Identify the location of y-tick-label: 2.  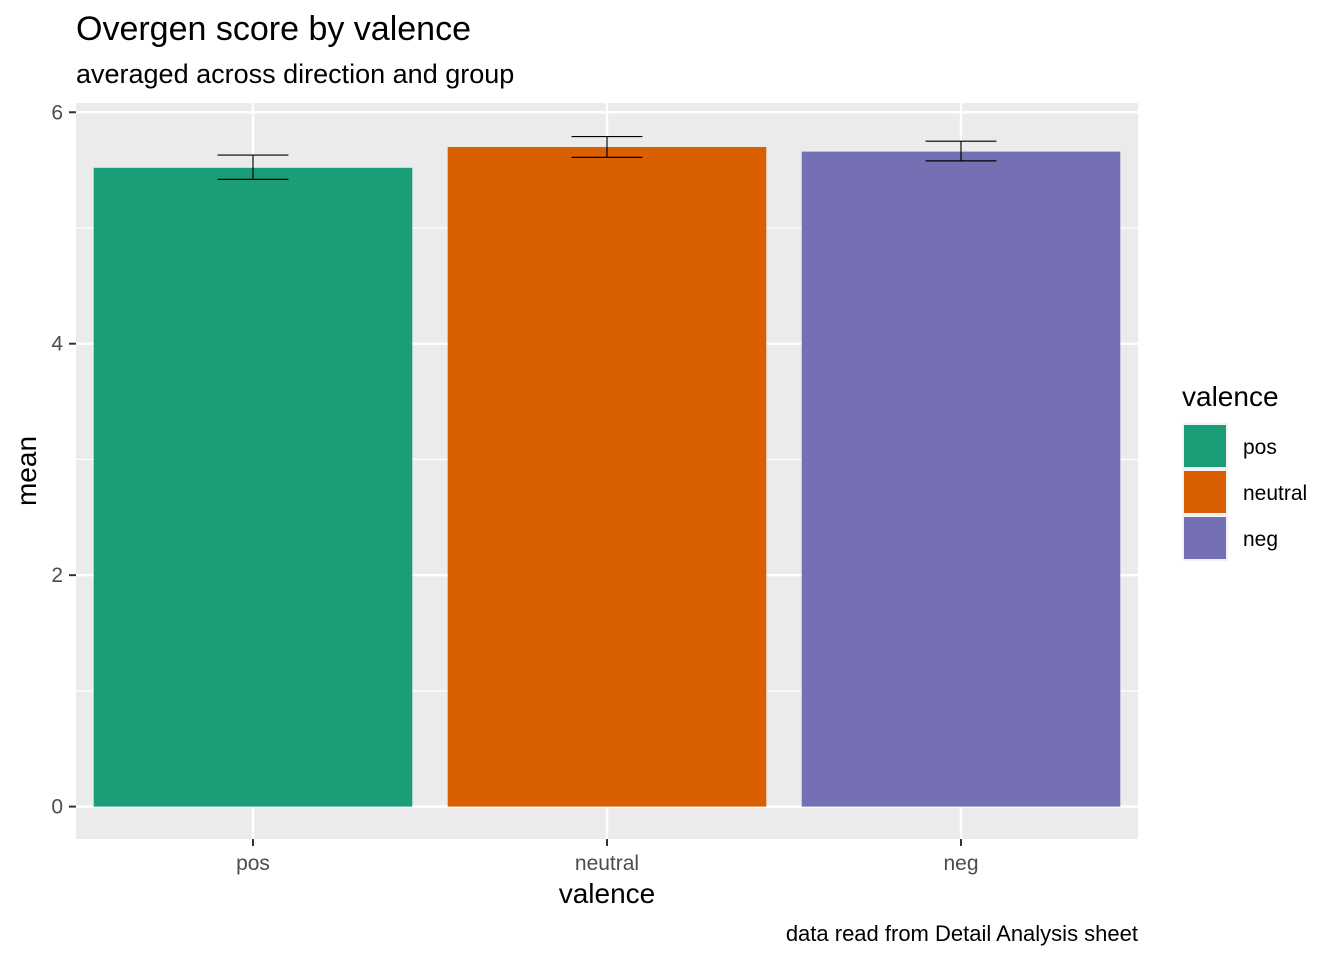
(57, 575).